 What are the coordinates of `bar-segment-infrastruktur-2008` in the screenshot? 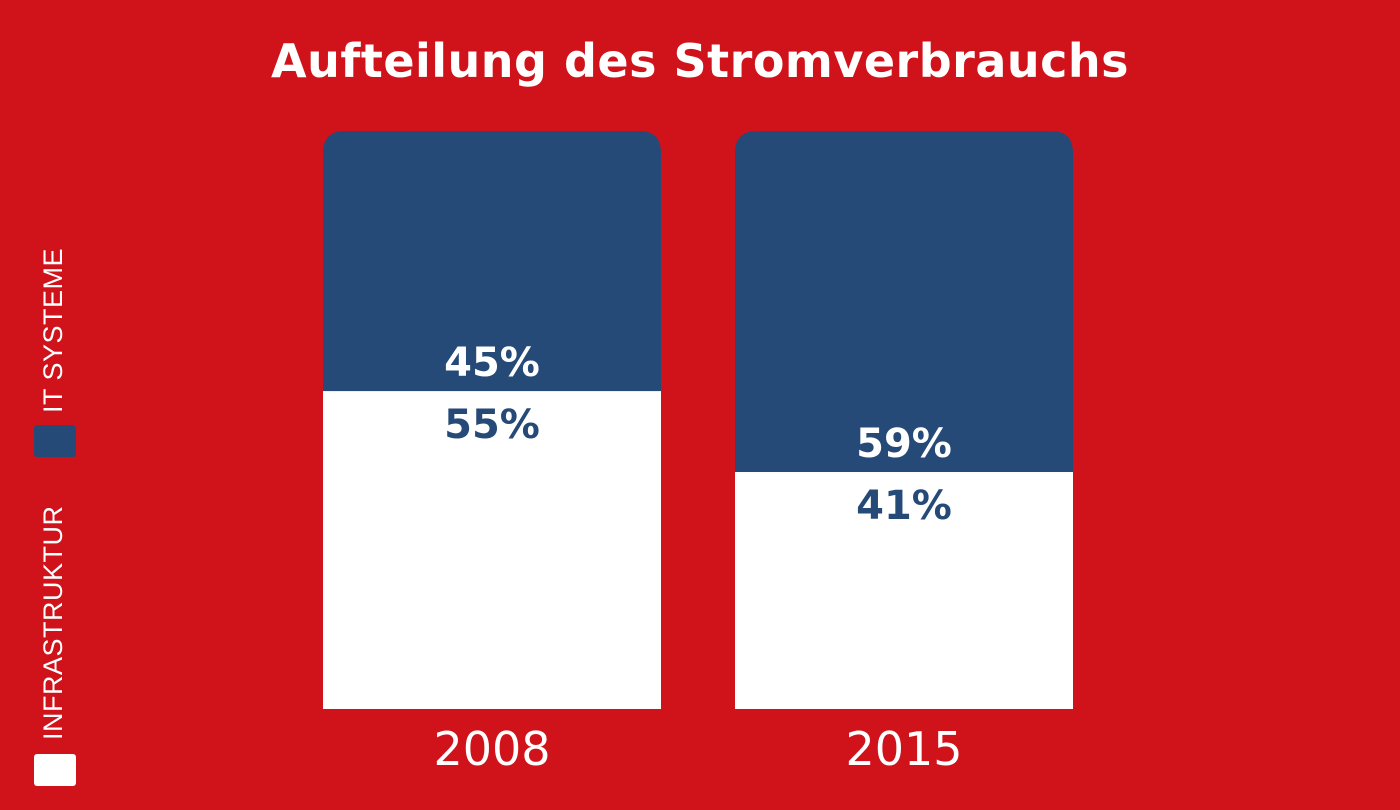 It's located at (492, 550).